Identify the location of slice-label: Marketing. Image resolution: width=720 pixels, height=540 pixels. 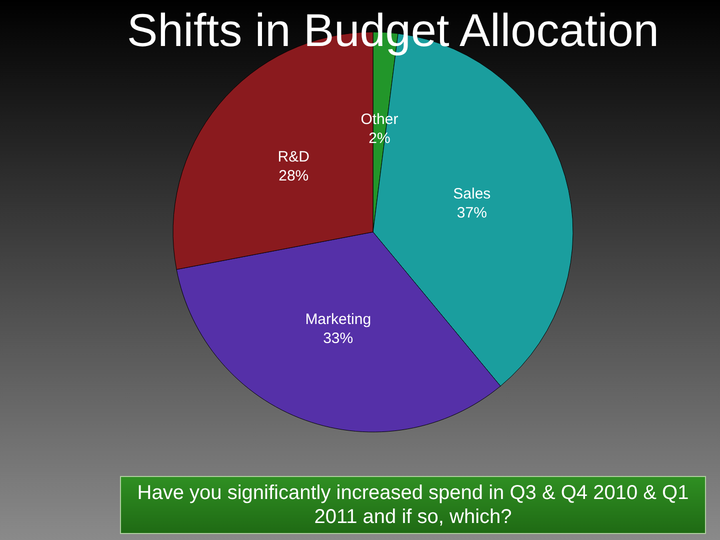
(338, 319).